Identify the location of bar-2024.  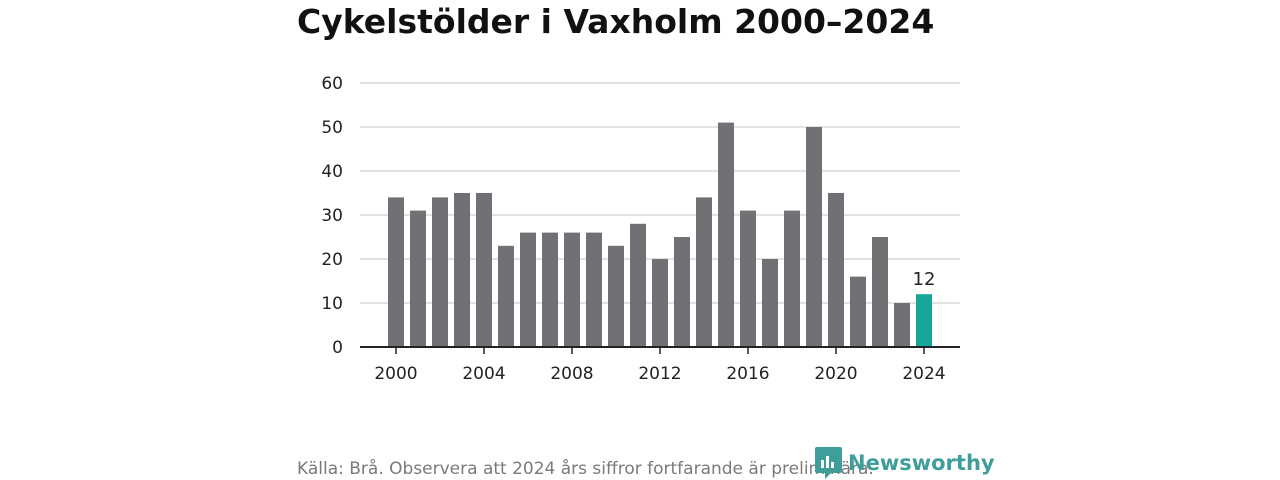
(924, 320).